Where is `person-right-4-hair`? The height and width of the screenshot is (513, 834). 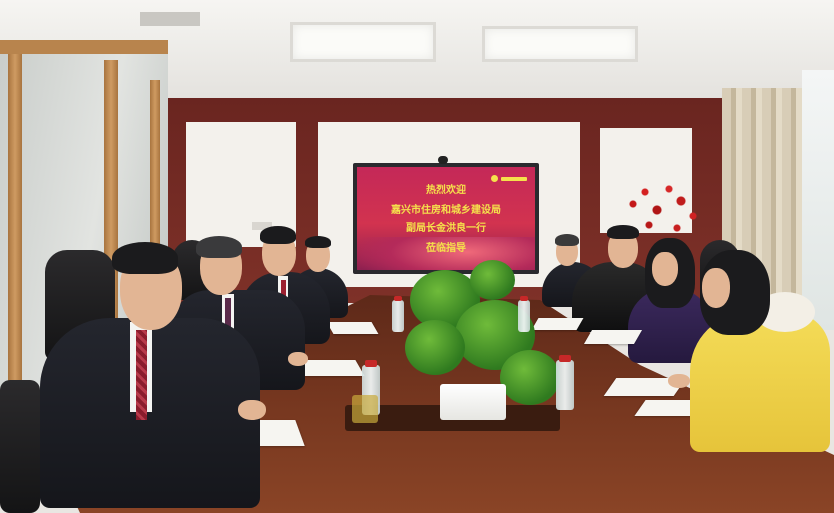
person-right-4-hair is located at coordinates (567, 240).